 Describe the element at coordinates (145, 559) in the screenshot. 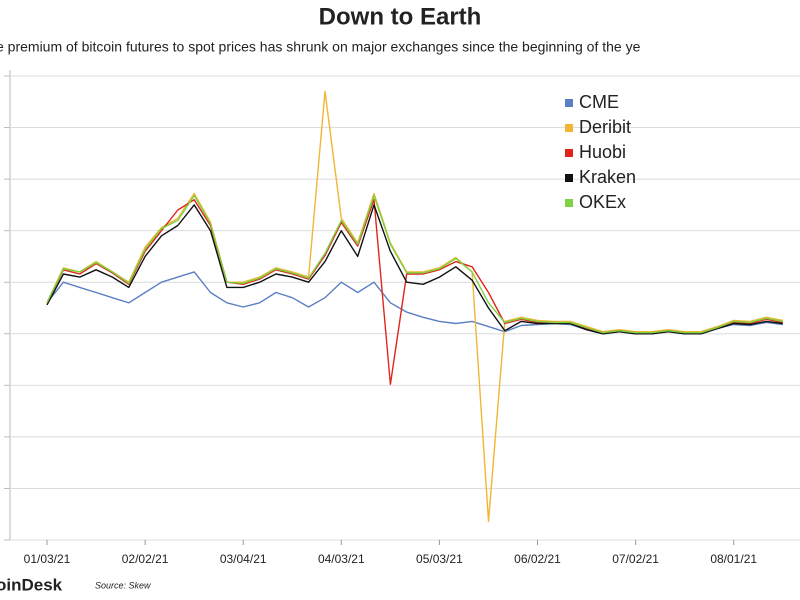

I see `x-tick-label: 02/02/21` at that location.